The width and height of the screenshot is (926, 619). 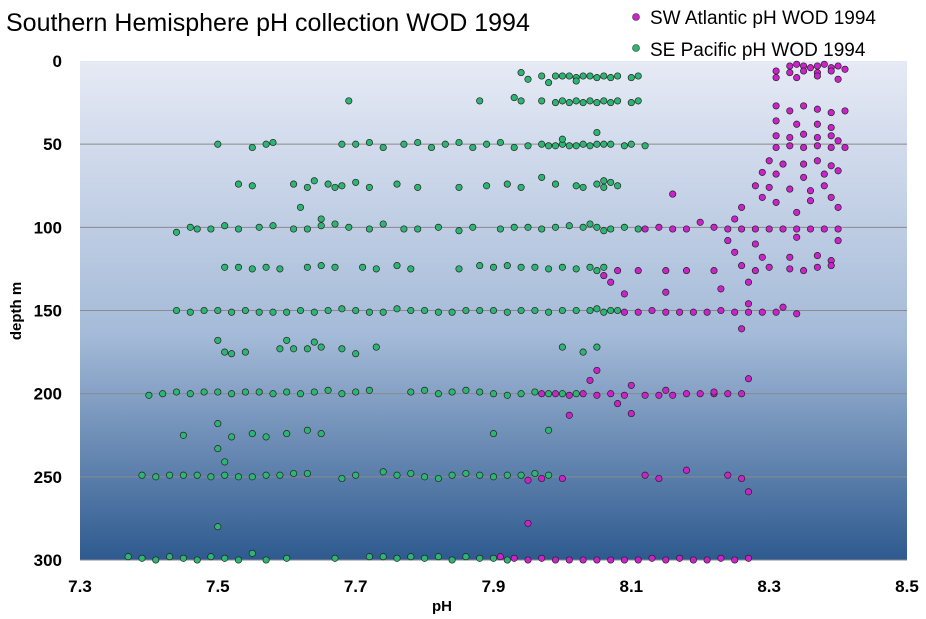 What do you see at coordinates (442, 606) in the screenshot?
I see `x-axis-label: pH` at bounding box center [442, 606].